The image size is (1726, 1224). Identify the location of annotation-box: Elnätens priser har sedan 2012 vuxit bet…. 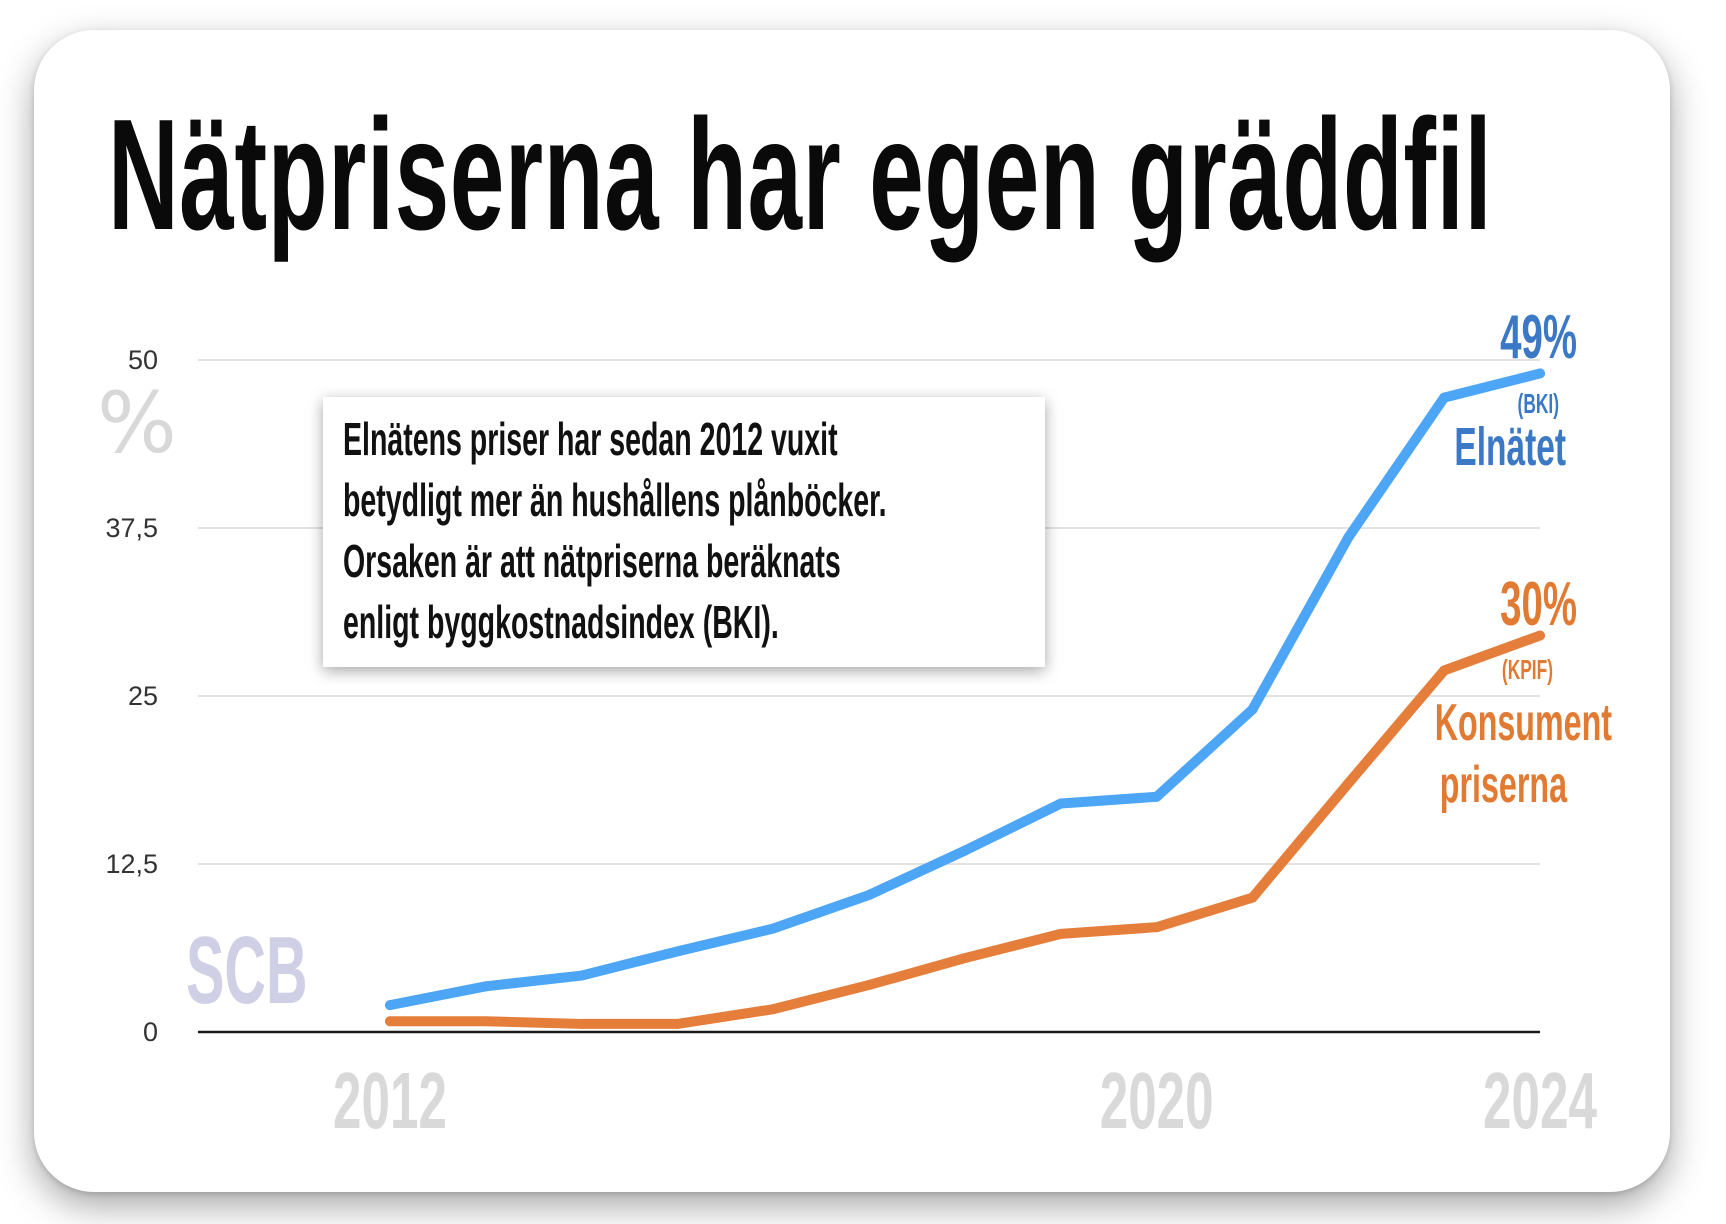
(684, 532).